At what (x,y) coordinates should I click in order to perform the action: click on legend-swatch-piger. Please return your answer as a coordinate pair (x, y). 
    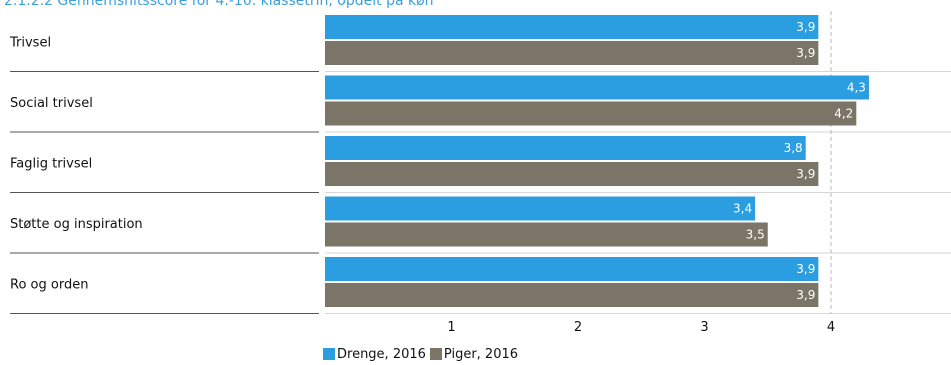
    Looking at the image, I should click on (435, 354).